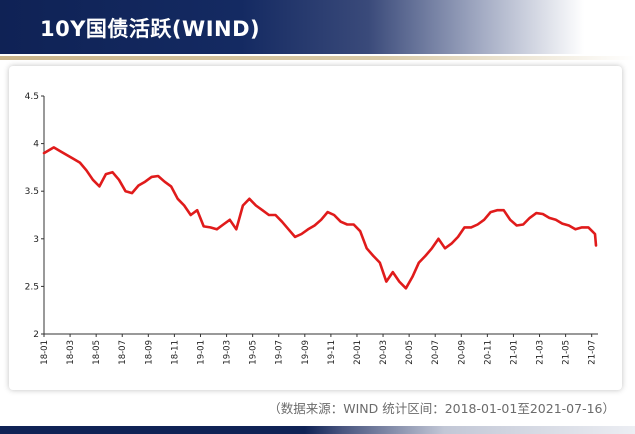 Image resolution: width=635 pixels, height=434 pixels. Describe the element at coordinates (280, 352) in the screenshot. I see `x-tick-label: 19-07` at that location.